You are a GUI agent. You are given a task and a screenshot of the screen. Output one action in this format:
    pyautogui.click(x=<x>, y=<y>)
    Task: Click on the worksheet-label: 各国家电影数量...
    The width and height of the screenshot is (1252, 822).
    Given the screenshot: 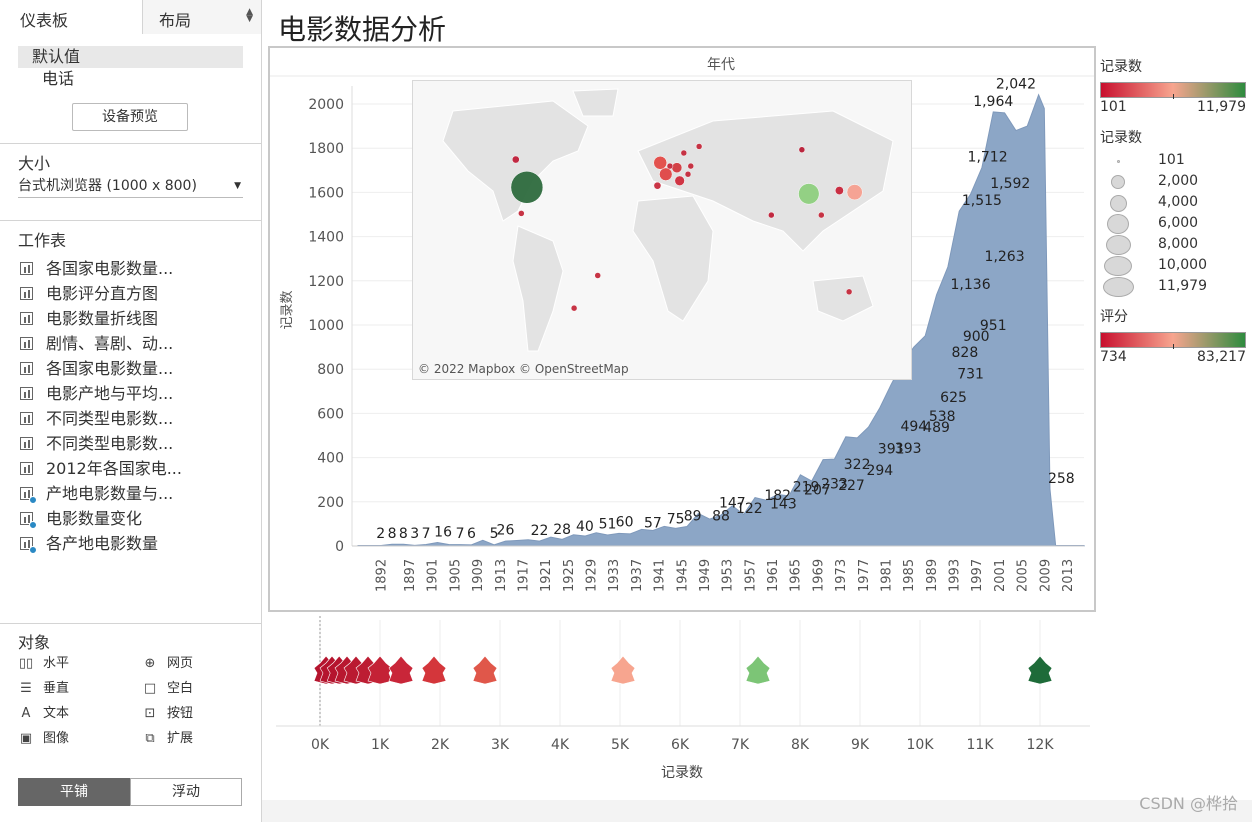 What is the action you would take?
    pyautogui.click(x=110, y=368)
    